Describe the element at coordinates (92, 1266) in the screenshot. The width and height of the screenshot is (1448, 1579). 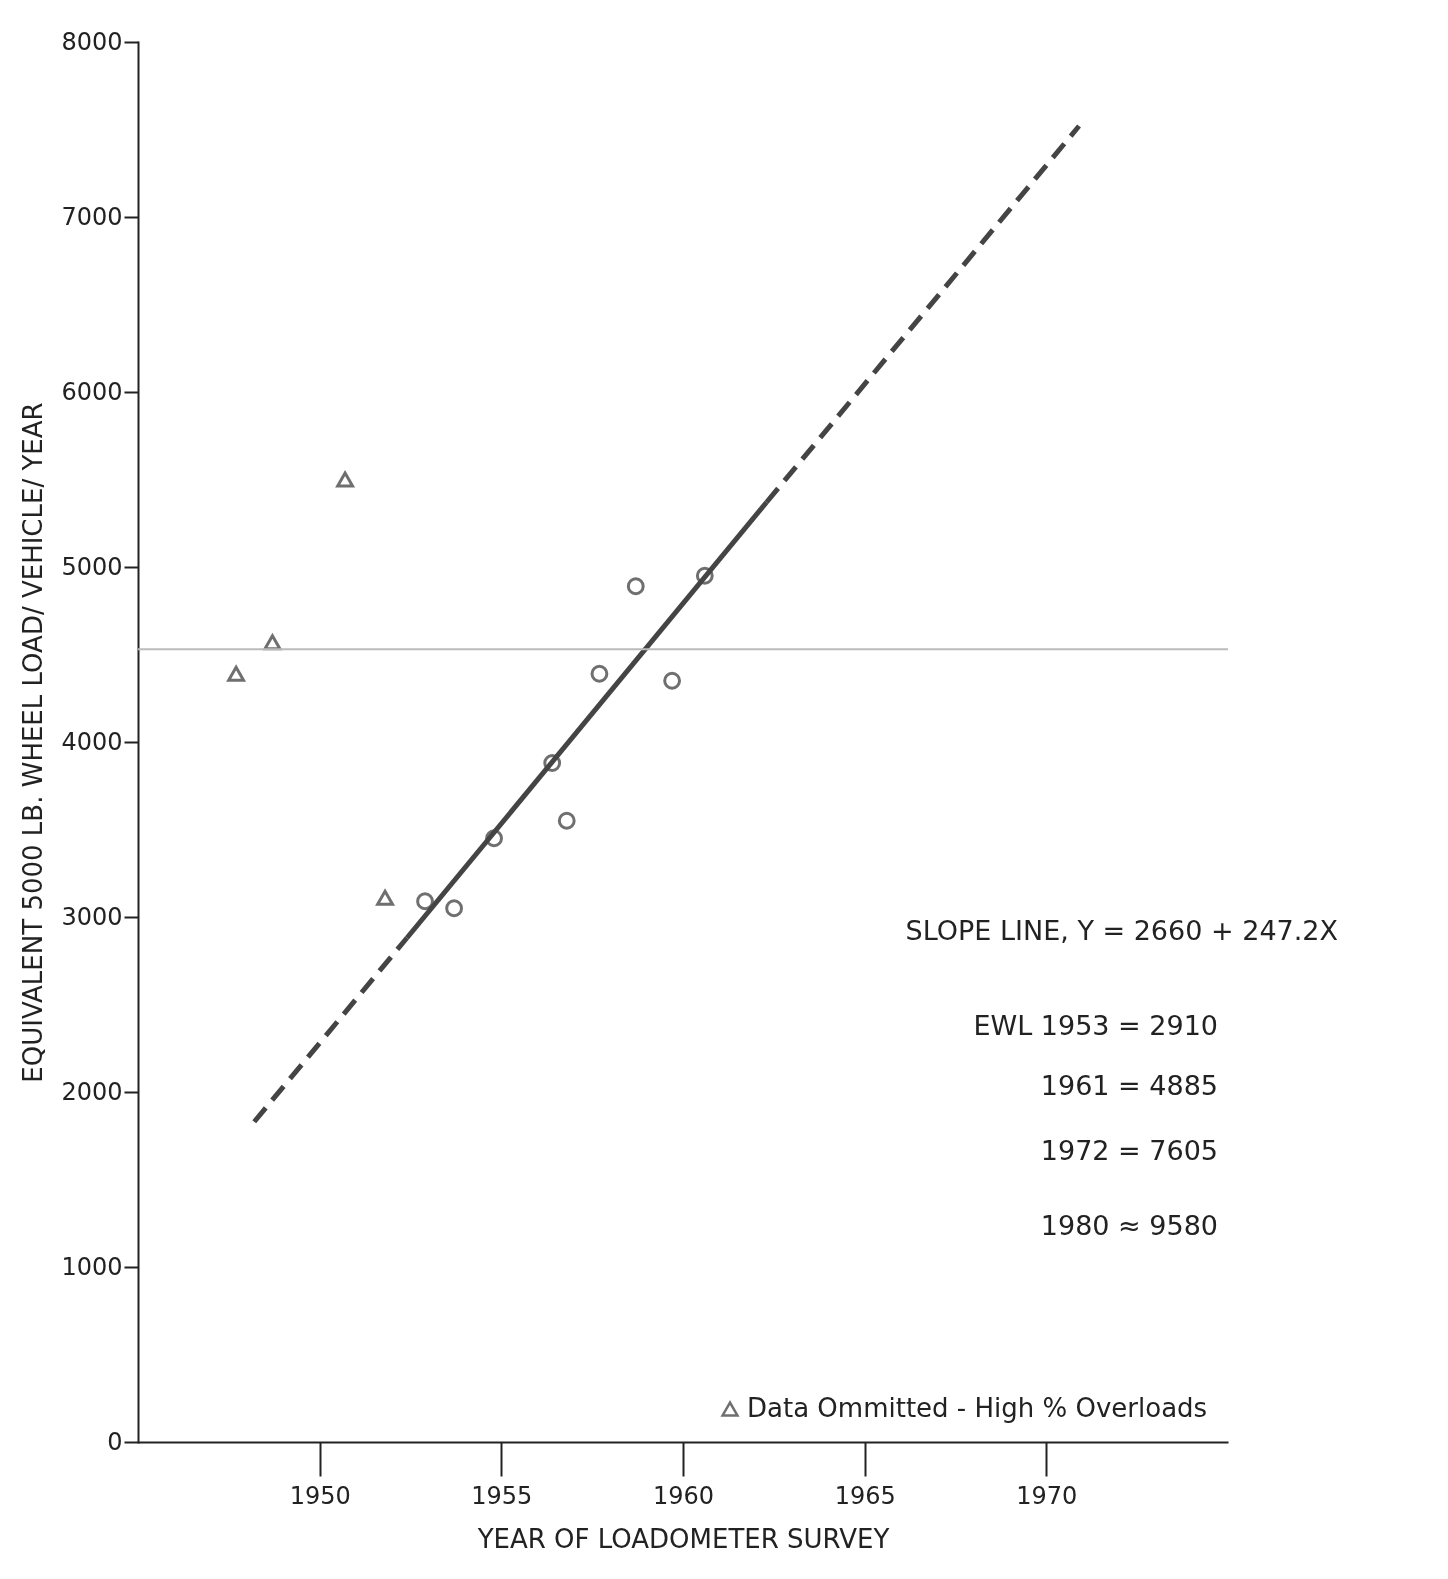
I see `y-tick-label: 1000` at that location.